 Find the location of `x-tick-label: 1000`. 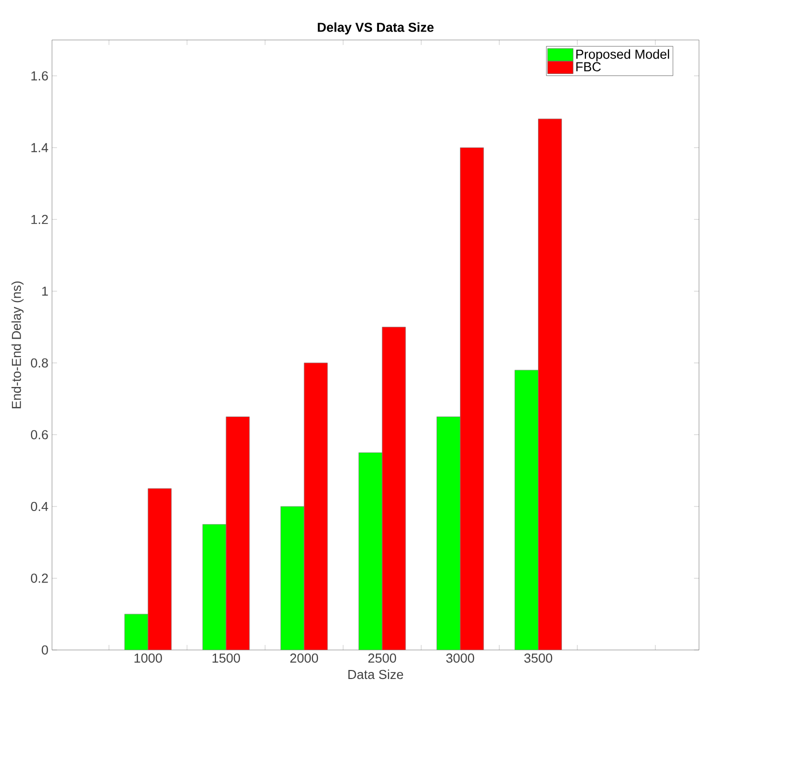

x-tick-label: 1000 is located at coordinates (148, 658).